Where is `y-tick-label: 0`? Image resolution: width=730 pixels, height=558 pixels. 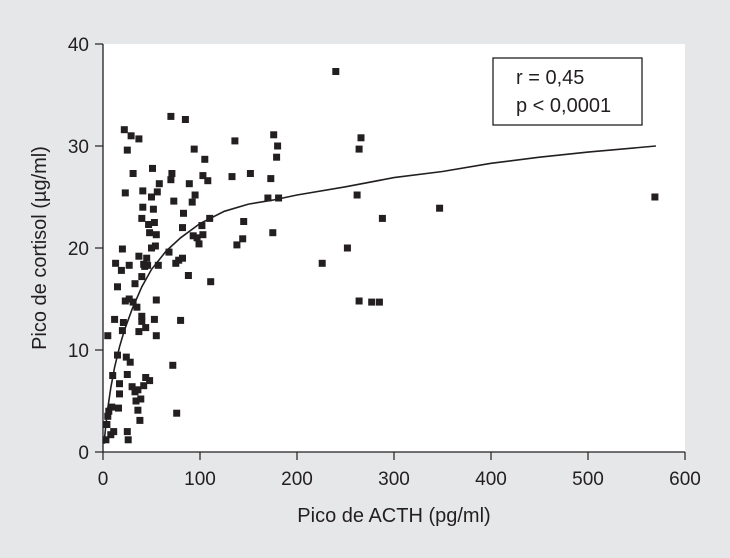
y-tick-label: 0 is located at coordinates (83, 453).